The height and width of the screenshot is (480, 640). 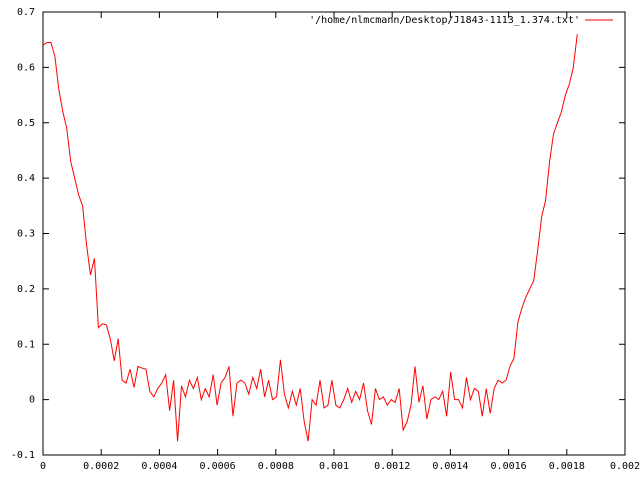 What do you see at coordinates (392, 466) in the screenshot?
I see `x-tick-label: 0.0012` at bounding box center [392, 466].